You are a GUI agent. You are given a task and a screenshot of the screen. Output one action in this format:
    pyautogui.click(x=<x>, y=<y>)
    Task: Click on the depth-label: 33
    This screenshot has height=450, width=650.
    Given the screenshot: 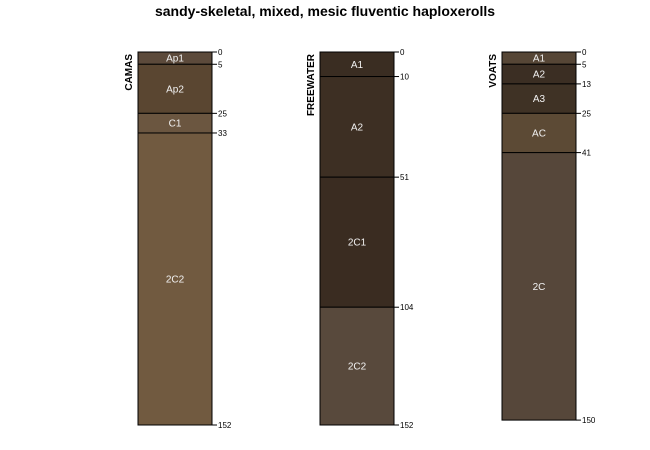 What is the action you would take?
    pyautogui.click(x=222, y=133)
    